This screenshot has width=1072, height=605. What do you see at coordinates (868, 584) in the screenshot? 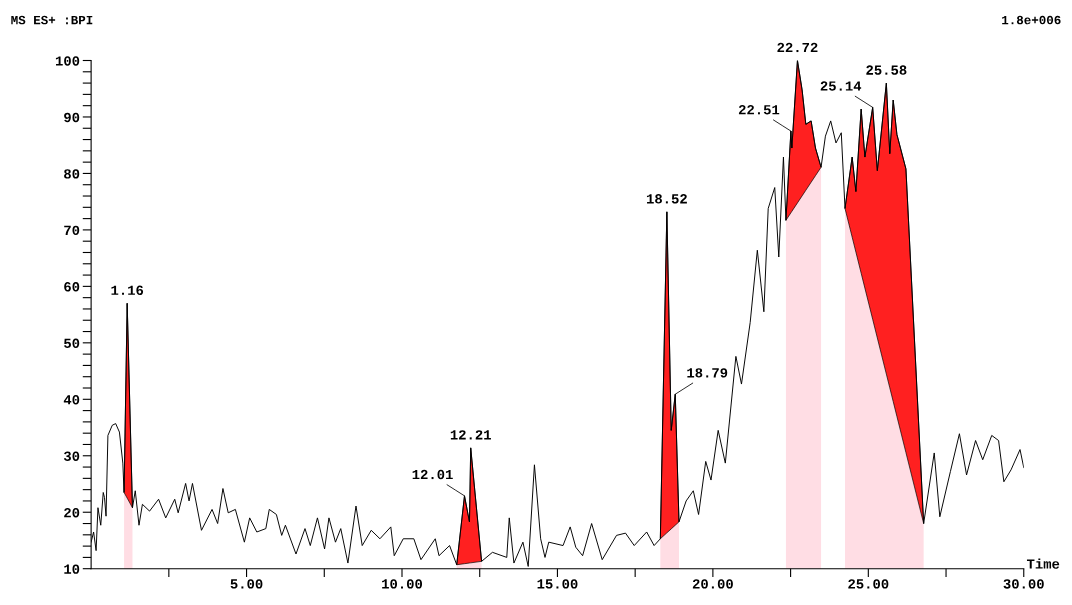
I see `x-tick-label: 25.00` at bounding box center [868, 584].